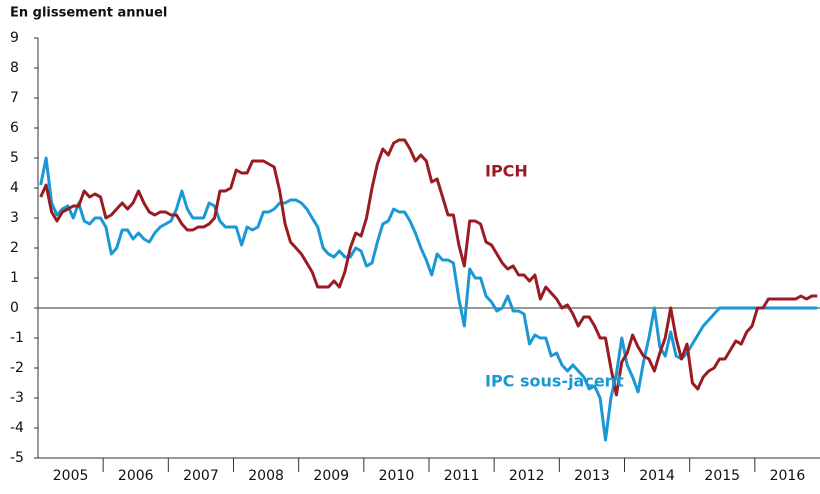  I want to click on x-tick-label: 2013, so click(592, 476).